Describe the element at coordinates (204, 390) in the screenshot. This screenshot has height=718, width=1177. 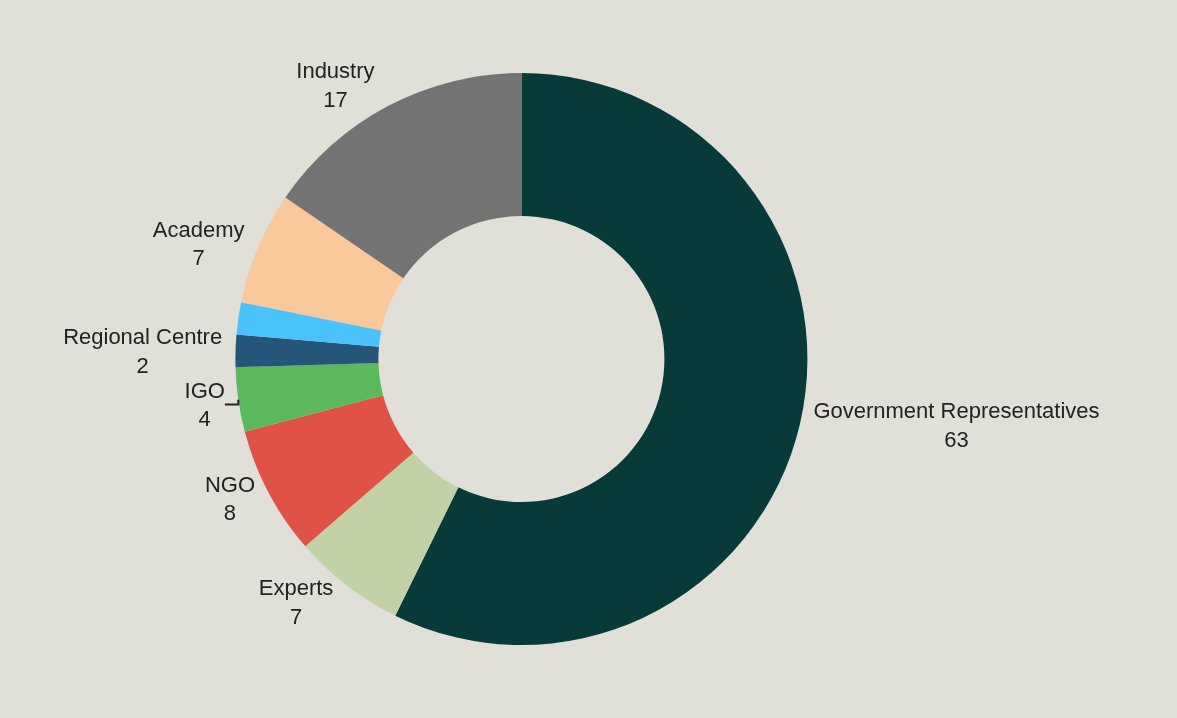
I see `slice-label: IGO` at that location.